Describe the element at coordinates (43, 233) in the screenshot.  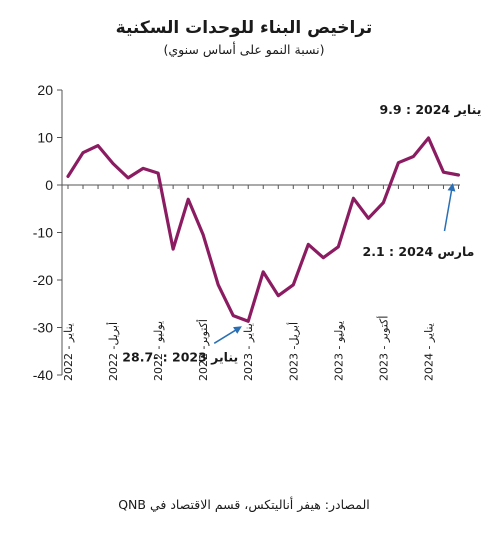
I see `y-tick-label: -10` at that location.